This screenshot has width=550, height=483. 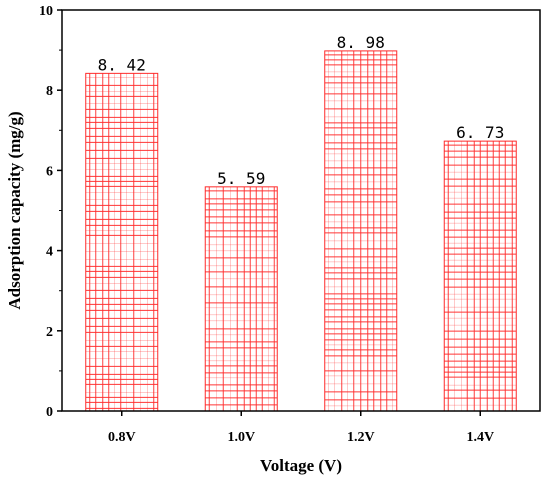 I want to click on data-label: 5. 59, so click(x=241, y=178).